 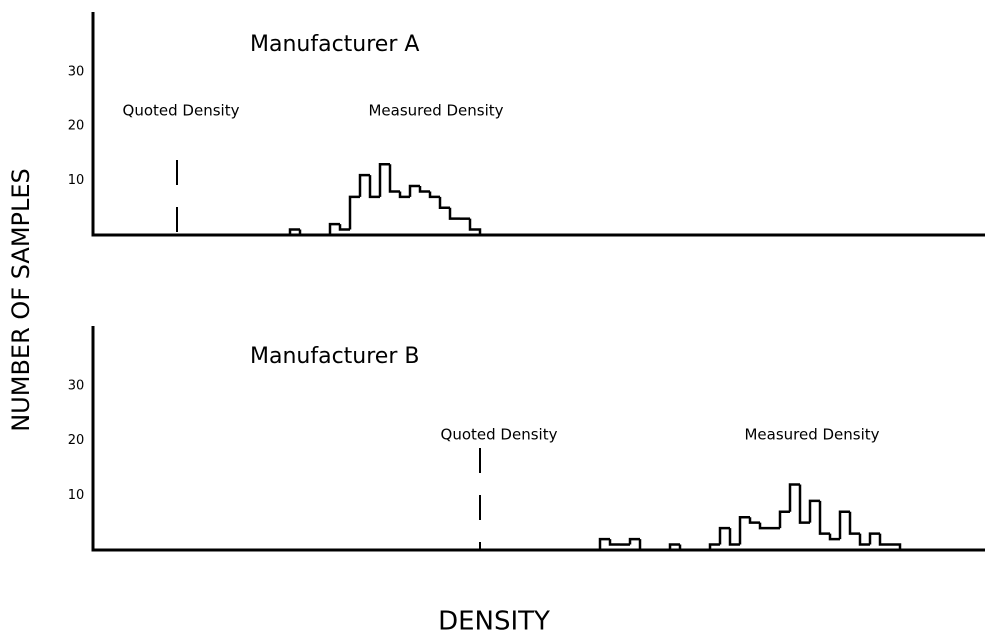 What do you see at coordinates (334, 356) in the screenshot?
I see `chart-title: Manufacturer B` at bounding box center [334, 356].